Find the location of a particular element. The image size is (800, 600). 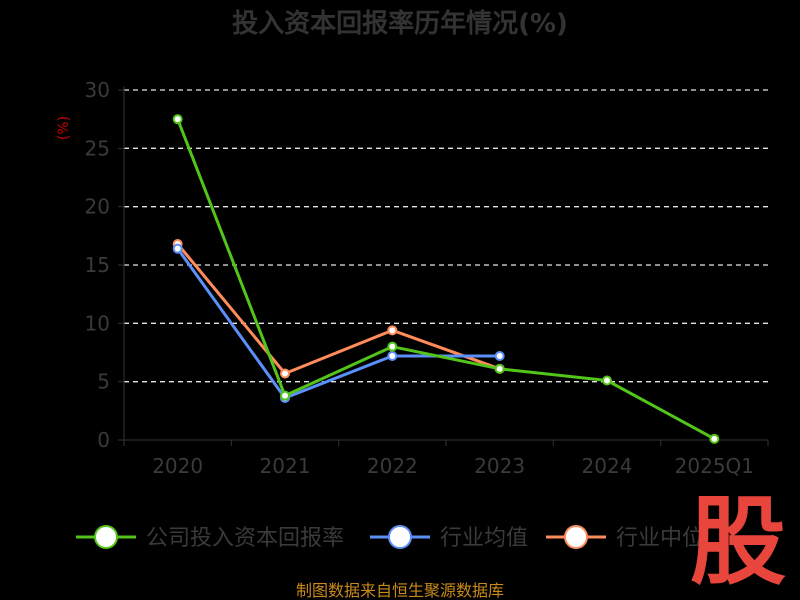

legend-item: 行业中位 is located at coordinates (625, 538).